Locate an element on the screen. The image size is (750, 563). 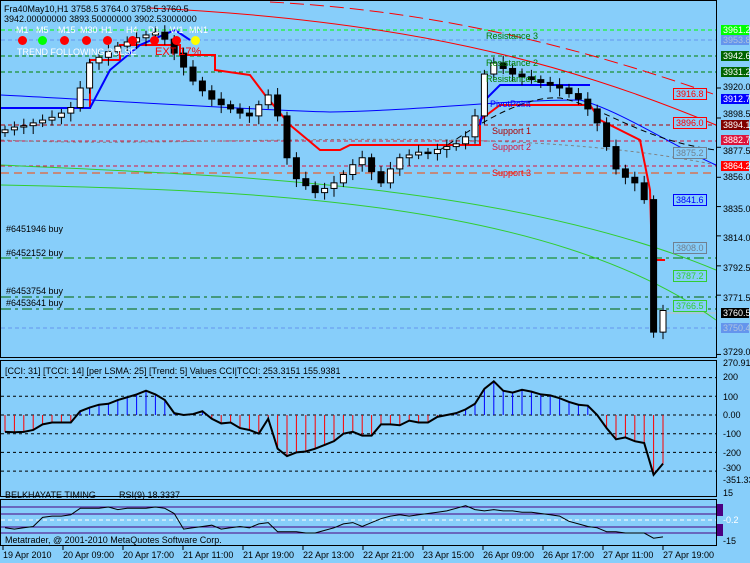
pivot-s2: Support 2 is located at coordinates (512, 147).